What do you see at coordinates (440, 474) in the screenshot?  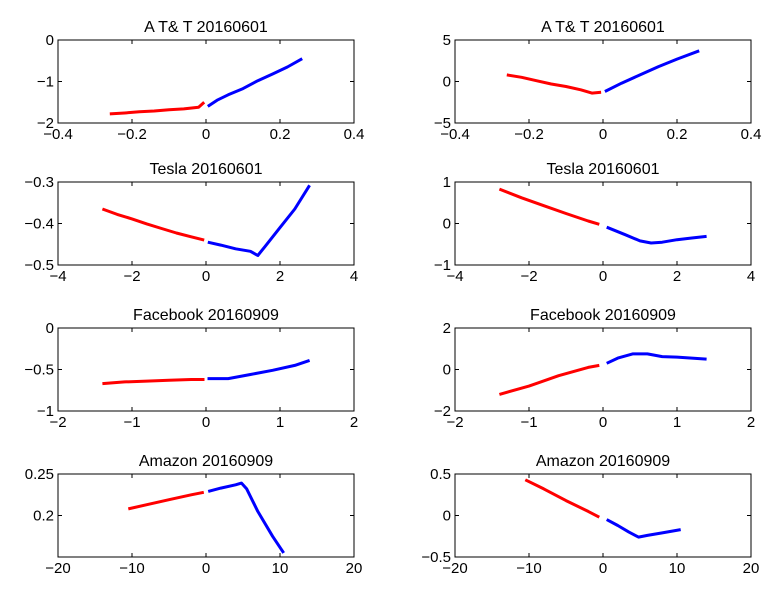 I see `y-tick-label: 0.5` at bounding box center [440, 474].